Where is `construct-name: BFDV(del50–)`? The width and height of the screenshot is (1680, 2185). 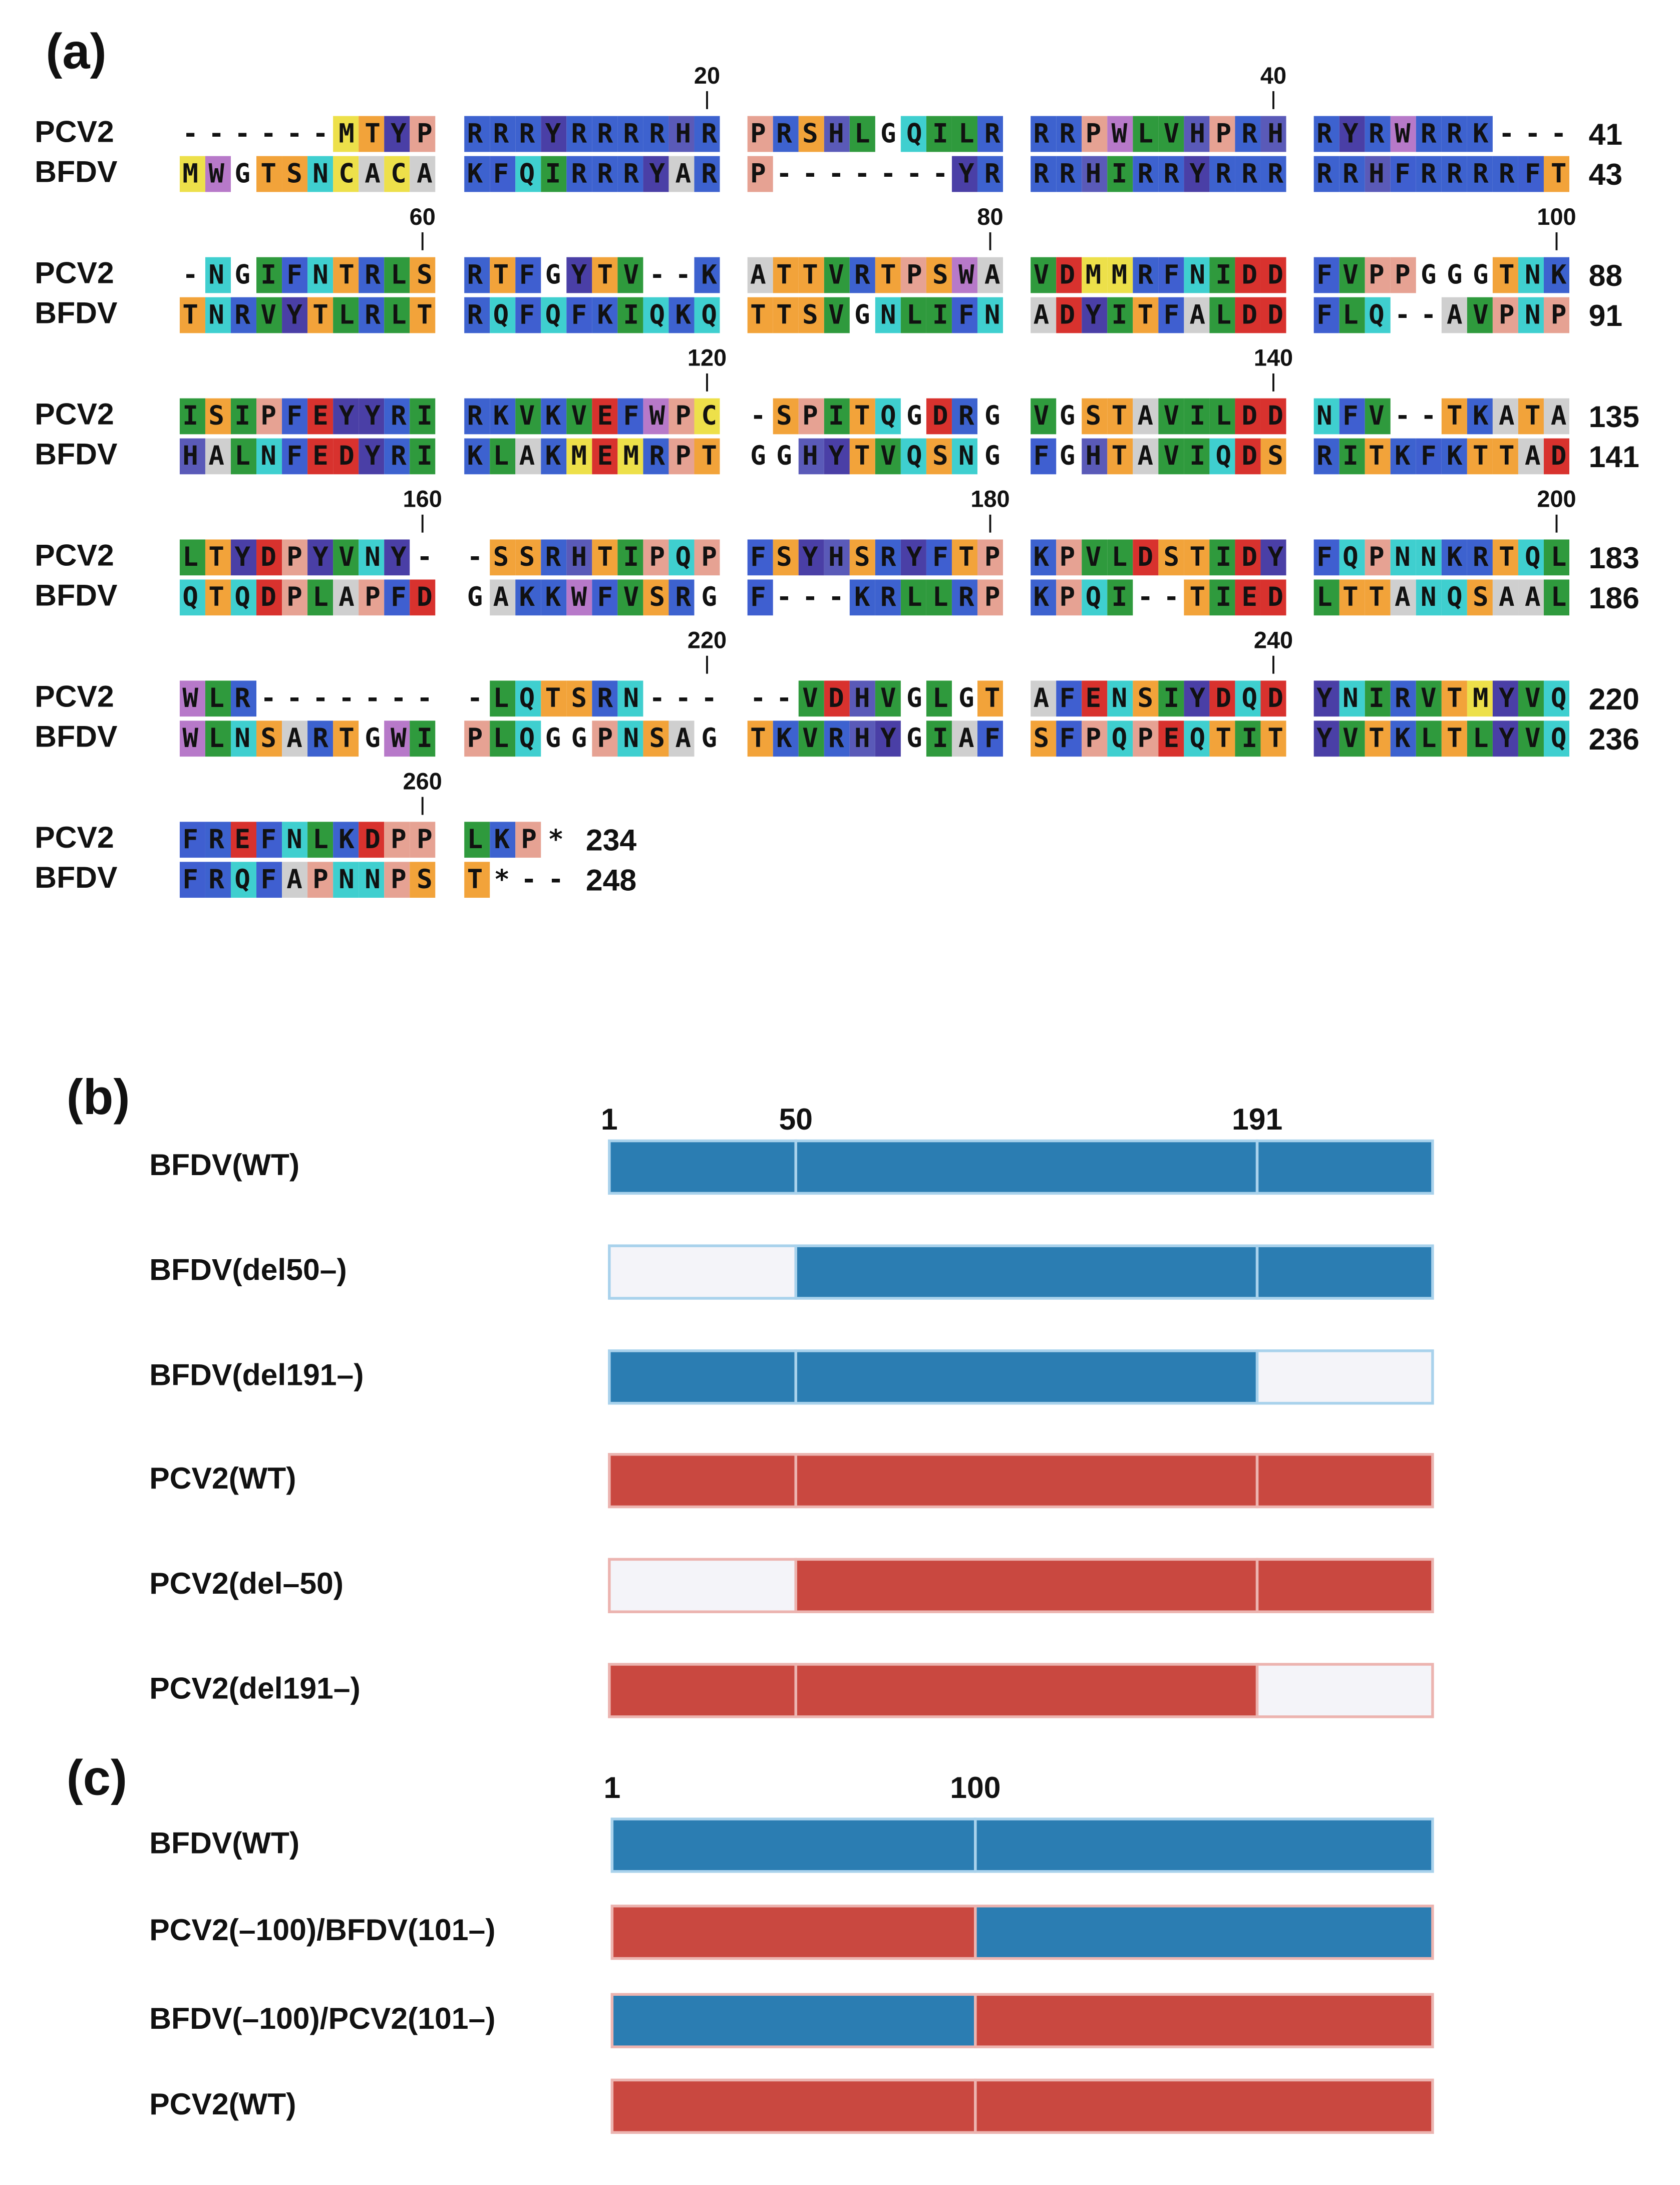
construct-name: BFDV(del50–) is located at coordinates (248, 1270).